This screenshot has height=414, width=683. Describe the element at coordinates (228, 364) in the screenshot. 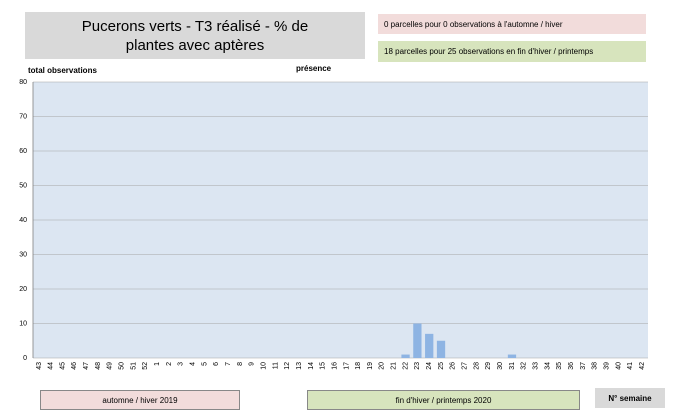

I see `x-tick-label: 7` at that location.